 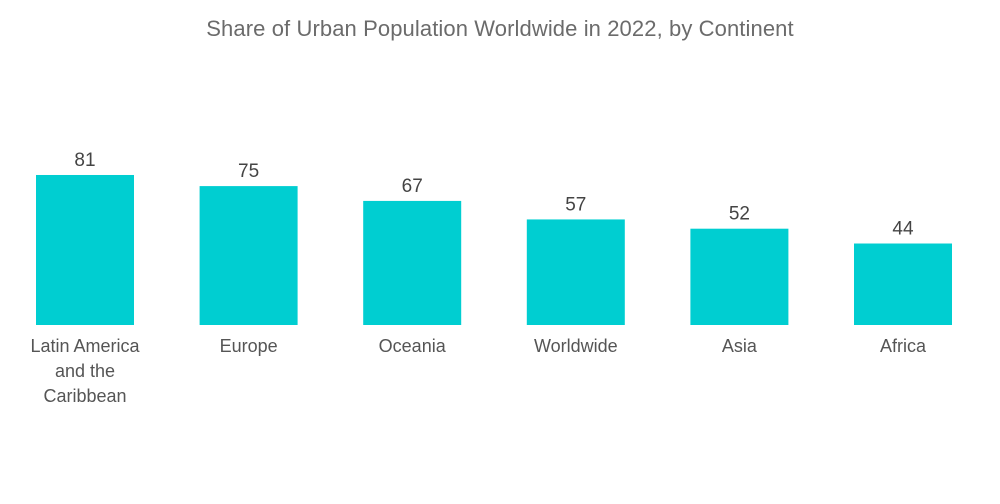 I want to click on value-label-2: 67, so click(x=412, y=186).